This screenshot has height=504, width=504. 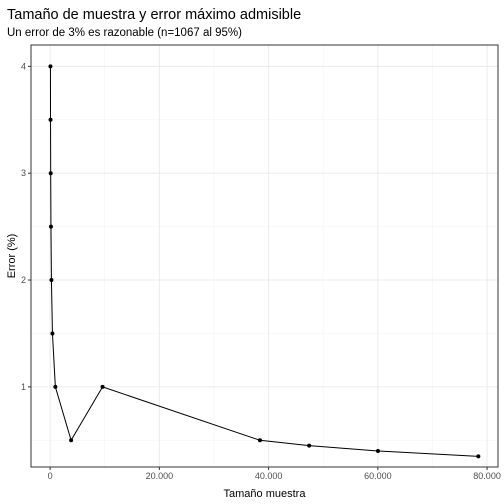 I want to click on y-axis: 1 2 3 4, so click(x=26, y=226).